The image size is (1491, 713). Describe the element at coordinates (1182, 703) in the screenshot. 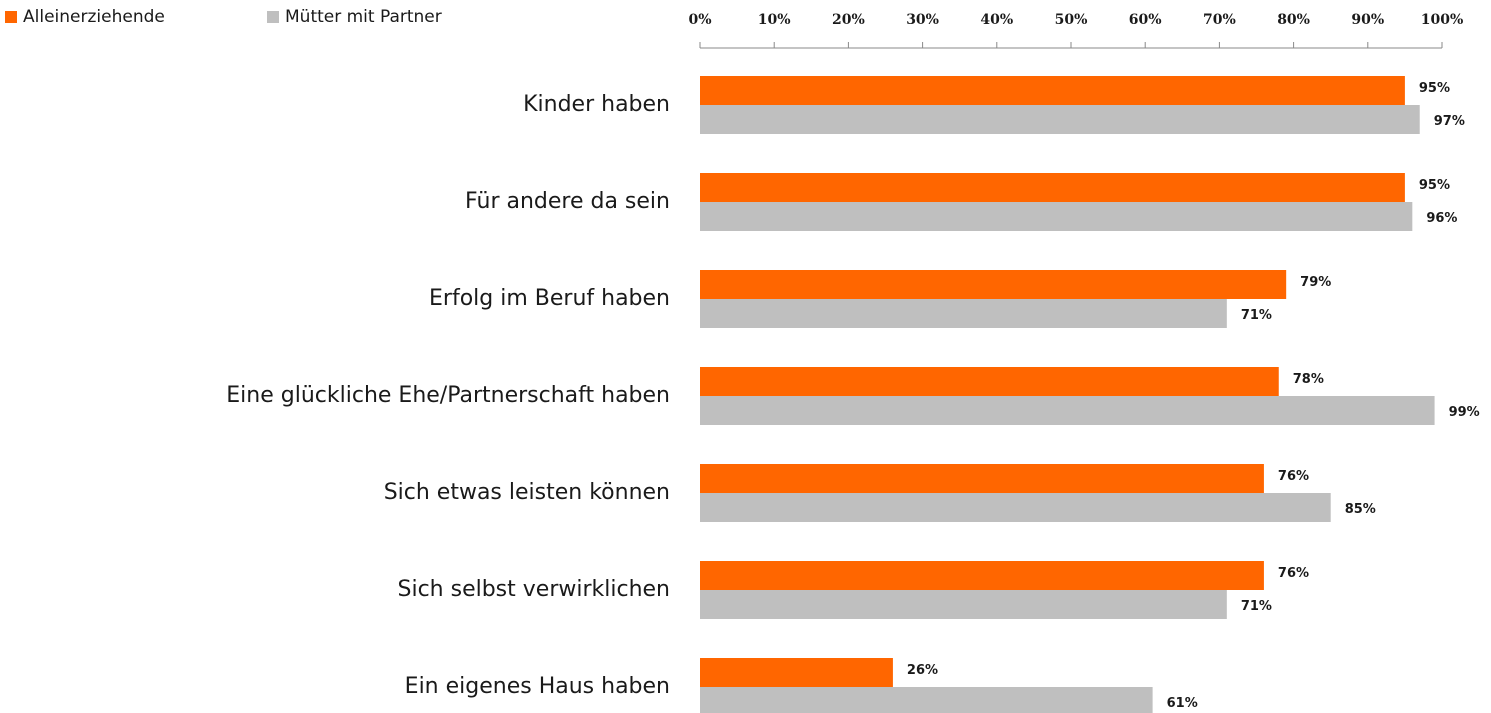

I see `value-label: 61%` at that location.